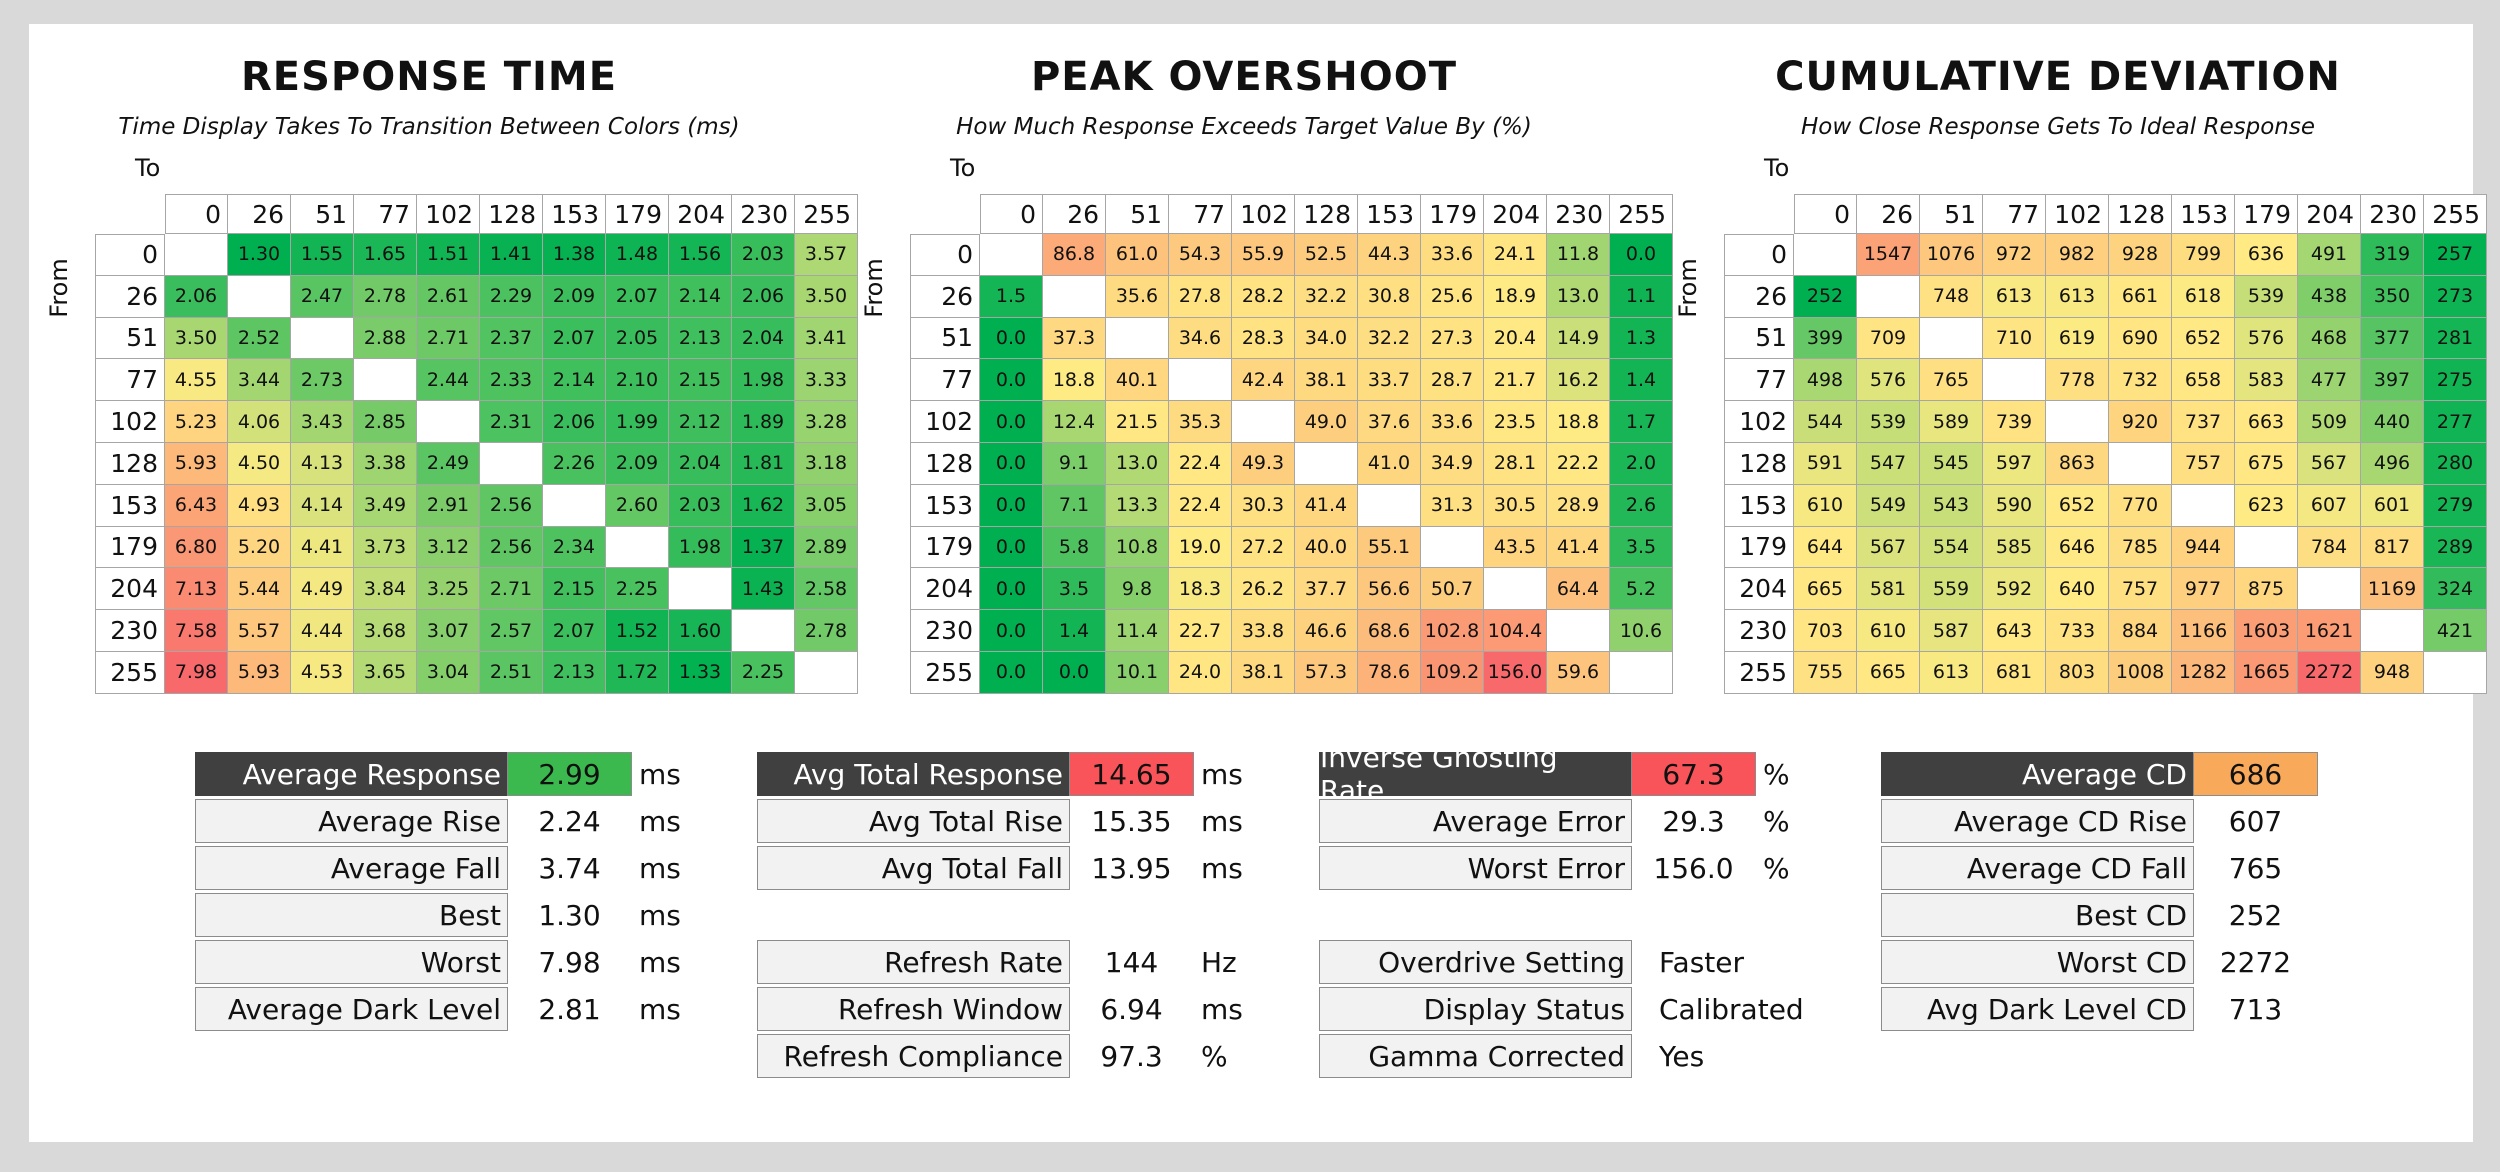  What do you see at coordinates (1389, 338) in the screenshot?
I see `heatmap-cell: 32.2` at bounding box center [1389, 338].